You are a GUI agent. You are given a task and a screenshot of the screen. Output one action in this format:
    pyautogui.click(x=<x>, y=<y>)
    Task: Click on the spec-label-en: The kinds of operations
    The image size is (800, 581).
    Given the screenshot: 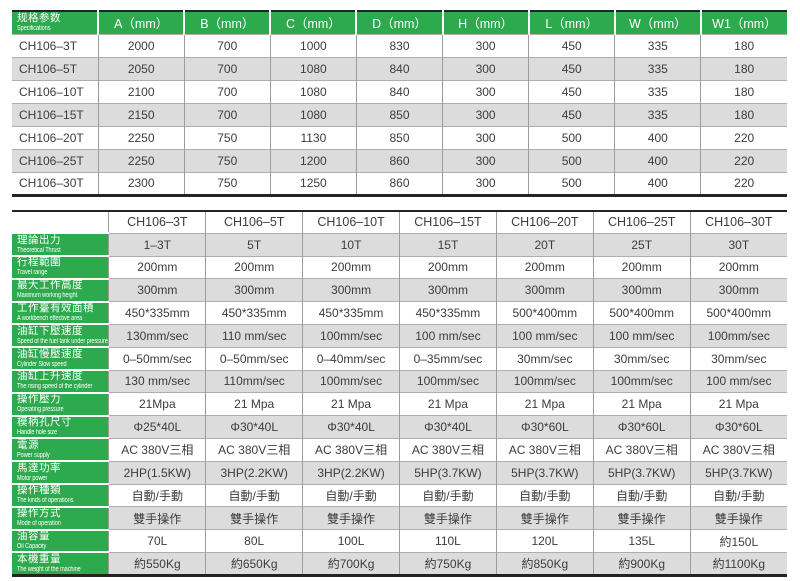 What is the action you would take?
    pyautogui.click(x=45, y=501)
    